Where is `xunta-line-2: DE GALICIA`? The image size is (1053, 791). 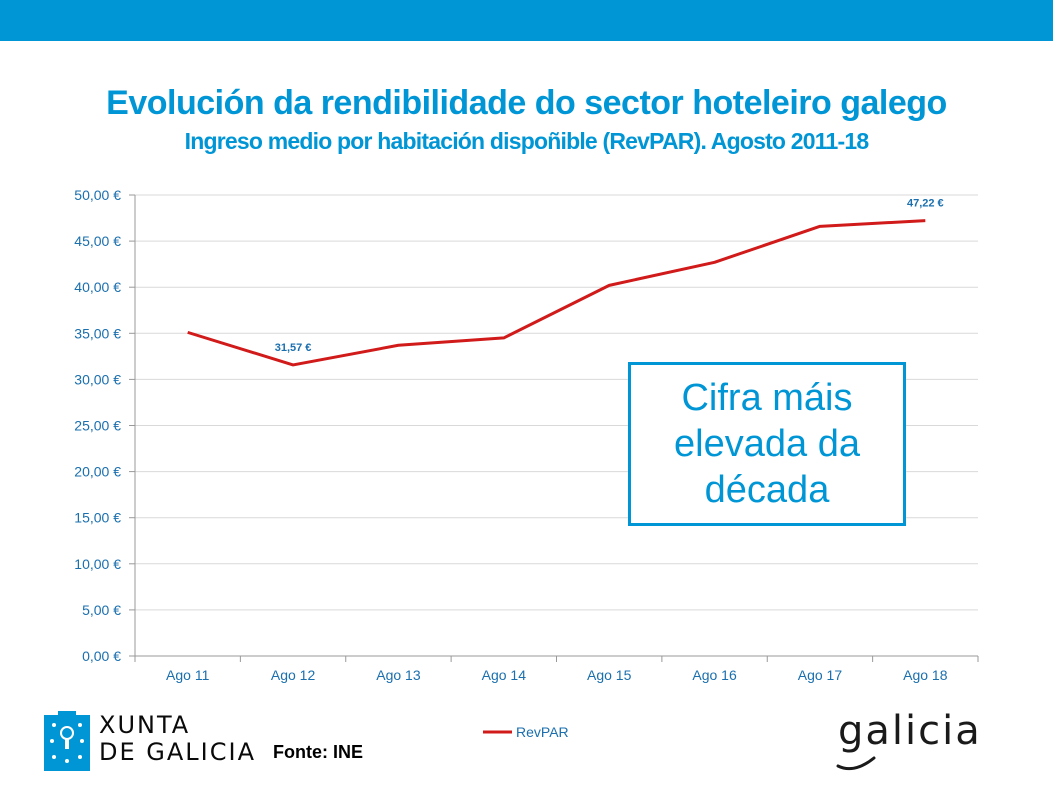 xunta-line-2: DE GALICIA is located at coordinates (177, 752).